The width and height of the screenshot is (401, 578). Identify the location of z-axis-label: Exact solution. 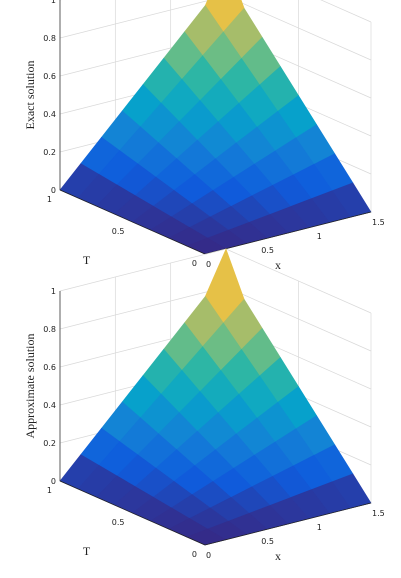
(30, 95).